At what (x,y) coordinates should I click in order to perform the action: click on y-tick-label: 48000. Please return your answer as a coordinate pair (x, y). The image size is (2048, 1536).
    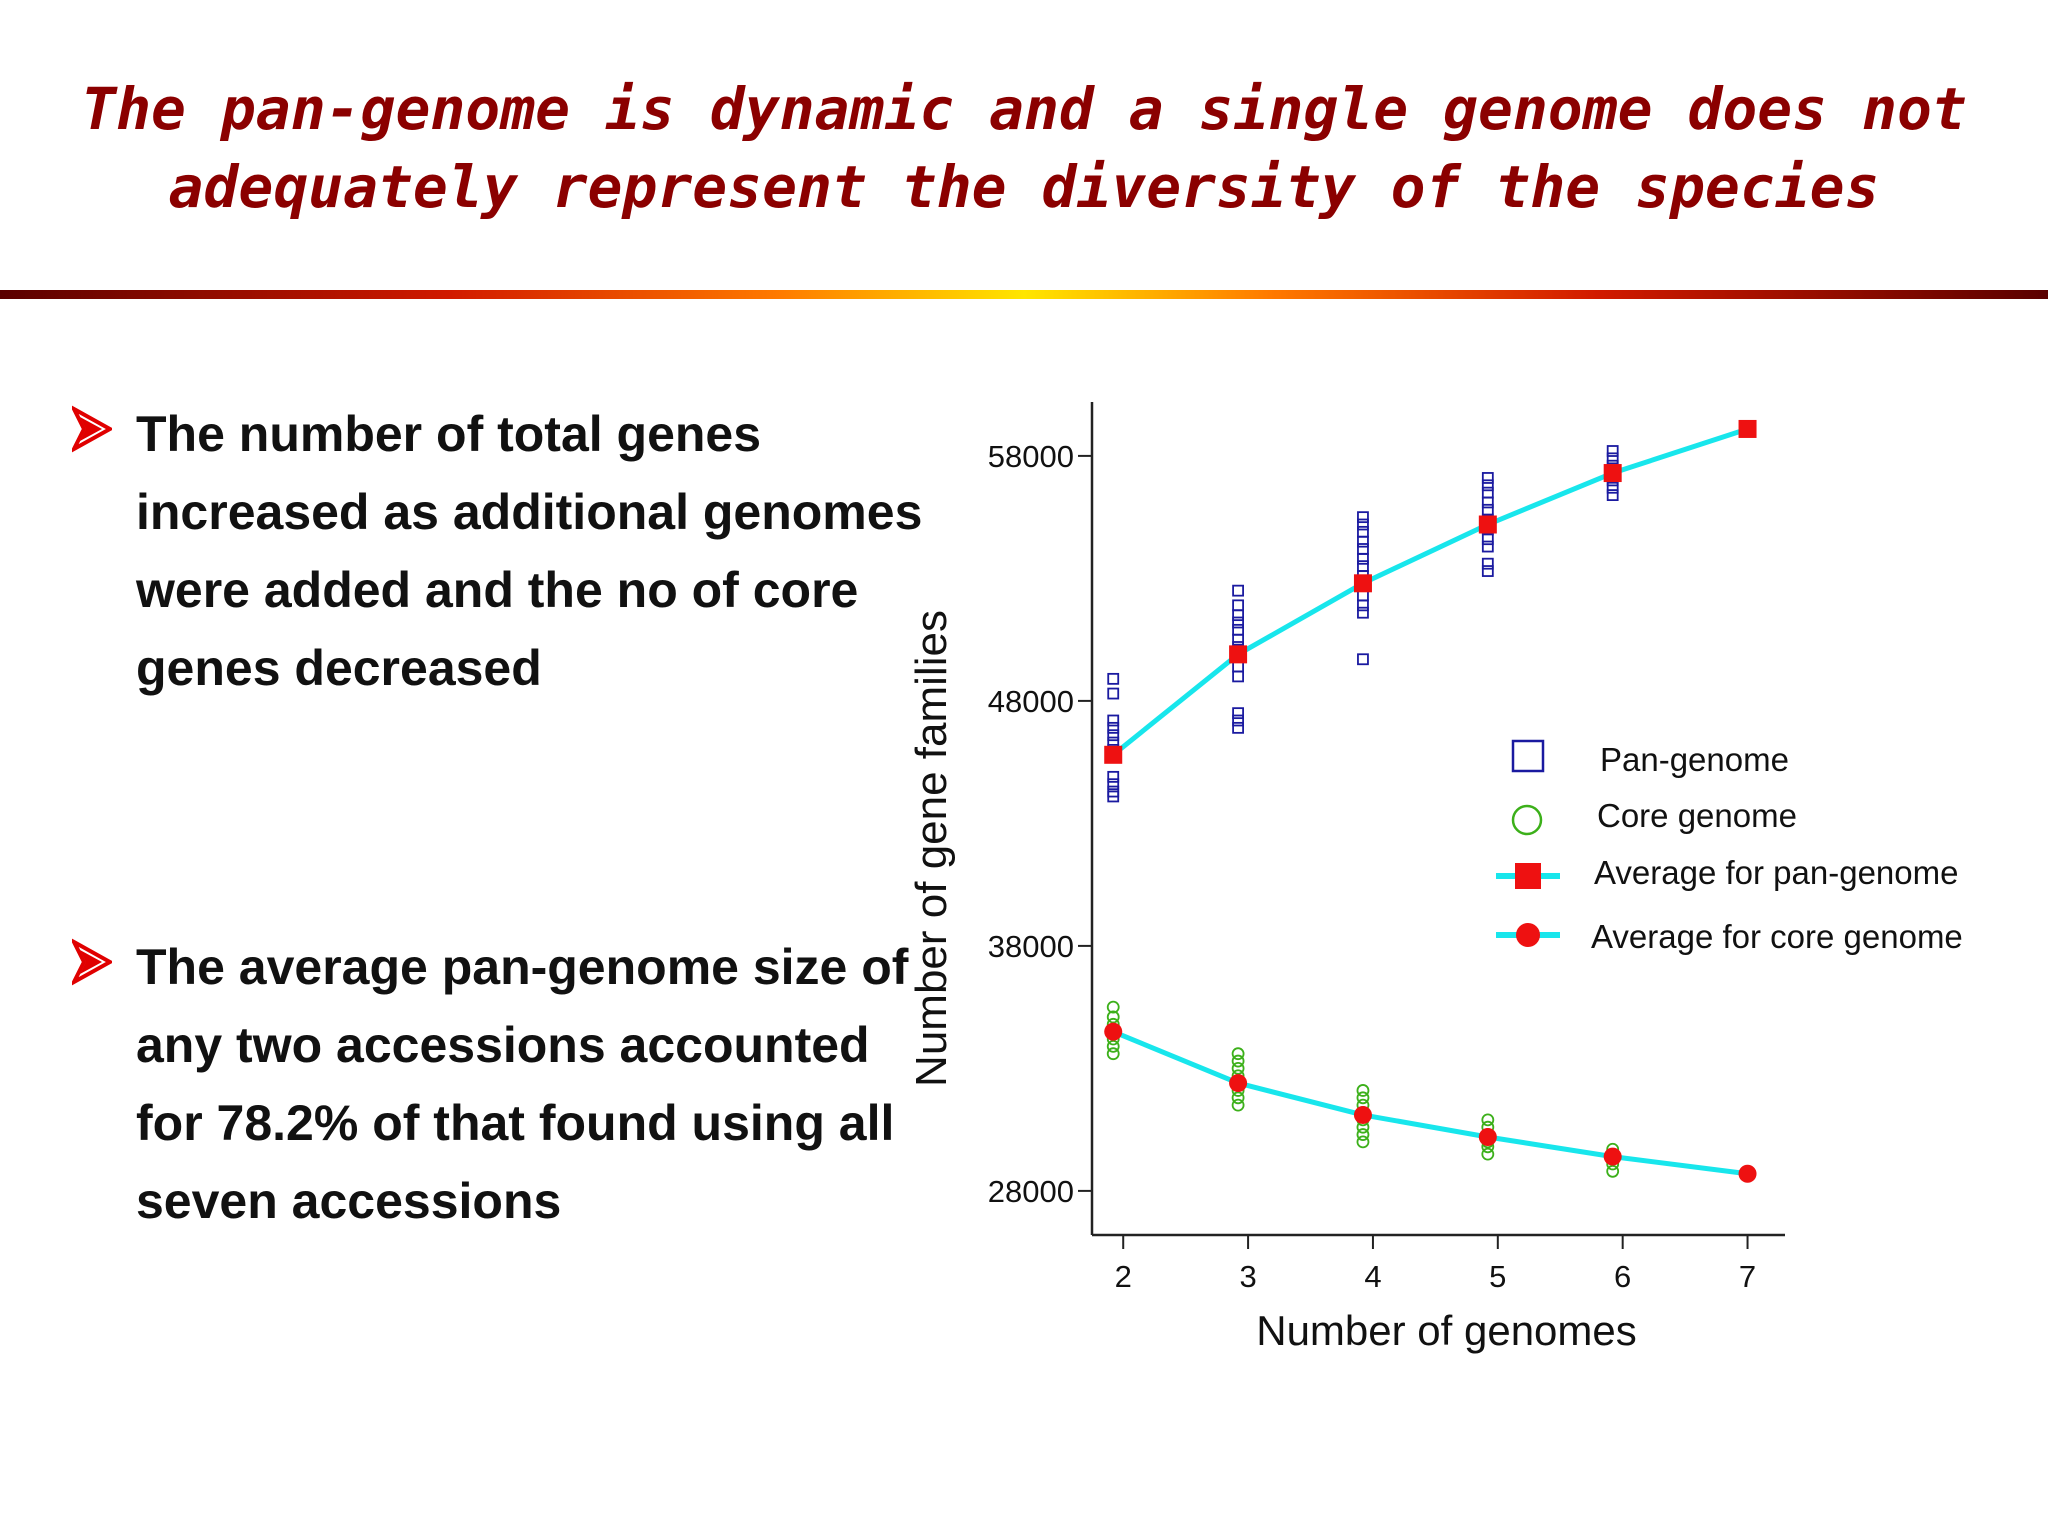
    Looking at the image, I should click on (1031, 701).